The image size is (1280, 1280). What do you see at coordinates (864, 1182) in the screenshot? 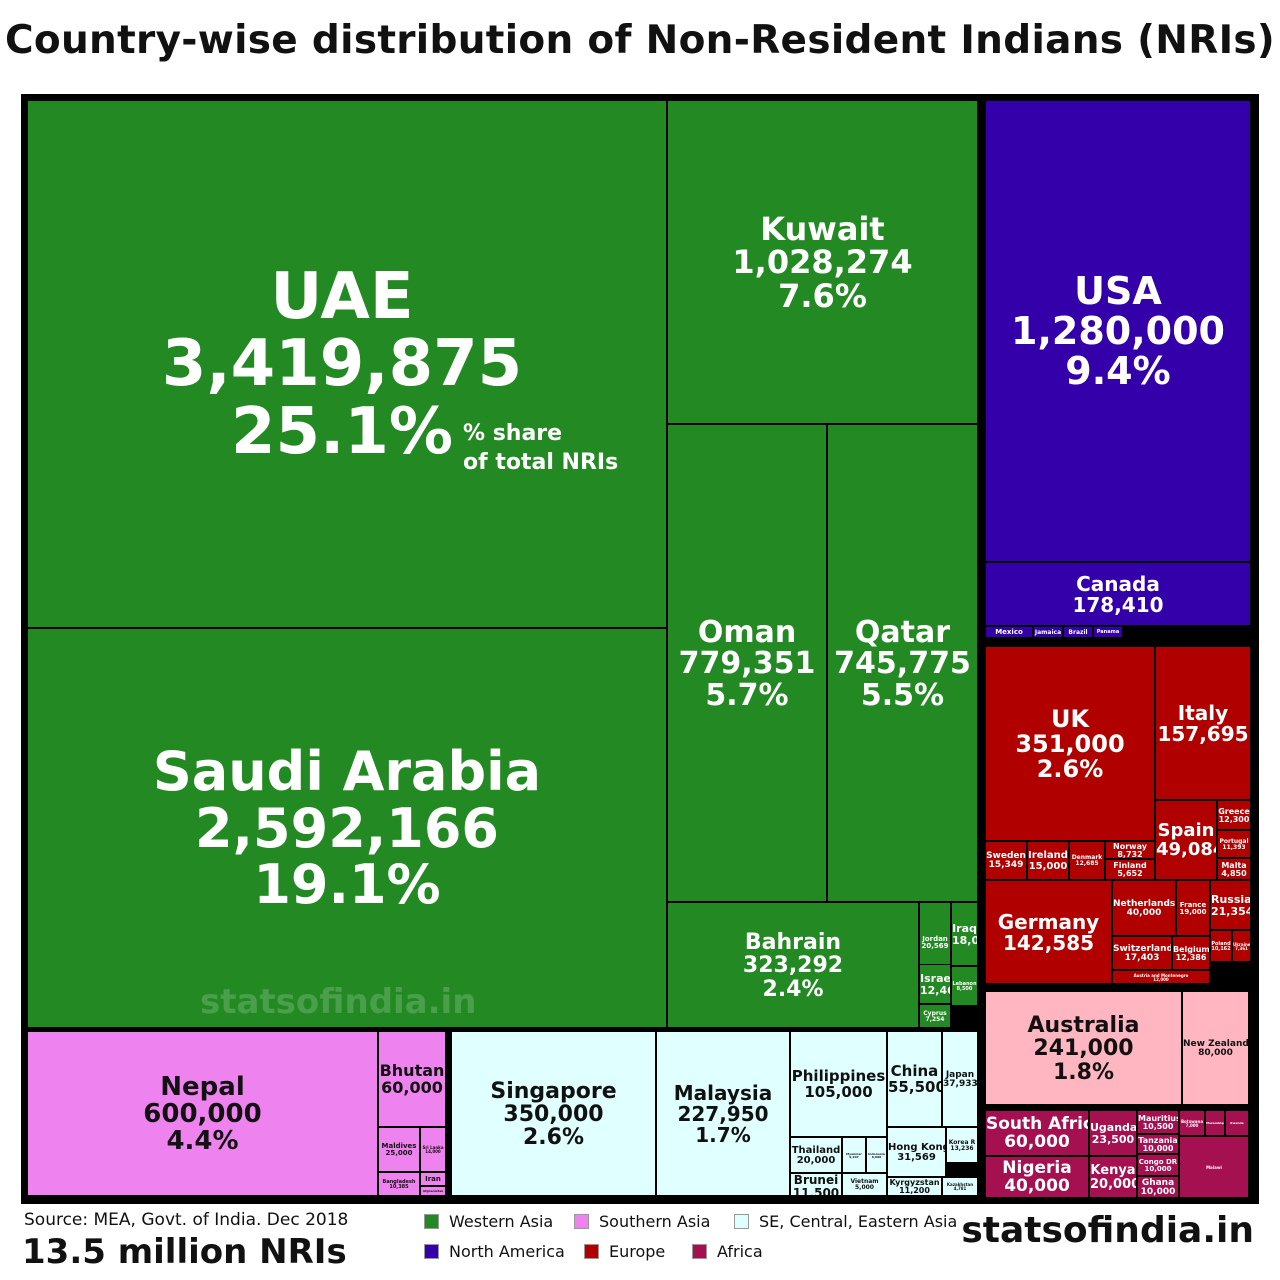
I see `tile-name: Vietnam` at bounding box center [864, 1182].